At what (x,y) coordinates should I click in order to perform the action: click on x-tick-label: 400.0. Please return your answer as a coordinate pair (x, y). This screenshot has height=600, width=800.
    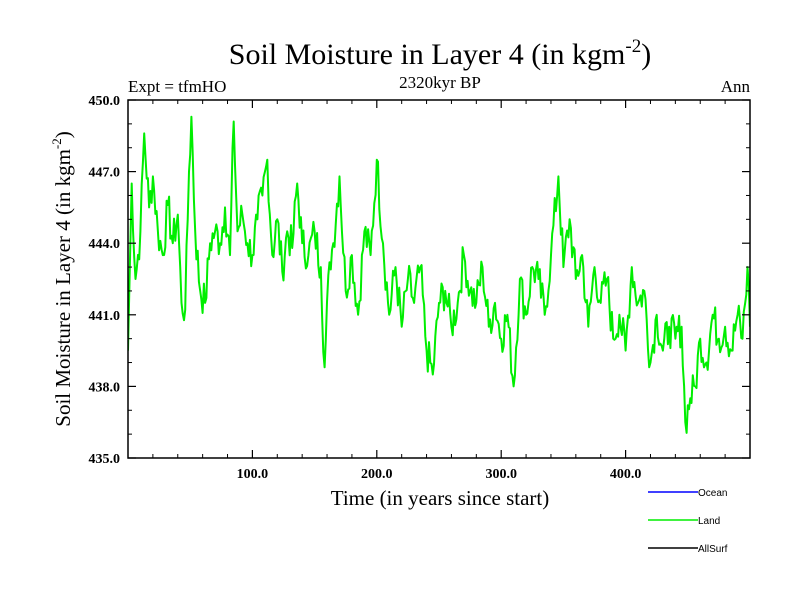
    Looking at the image, I should click on (626, 474).